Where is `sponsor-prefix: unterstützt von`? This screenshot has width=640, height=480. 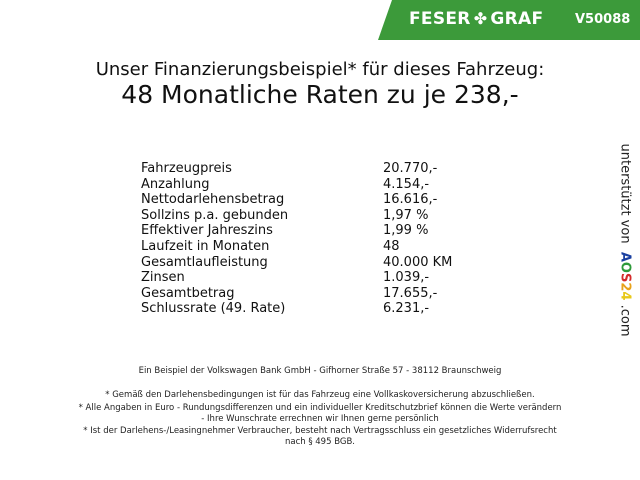
sponsor-prefix: unterstützt von is located at coordinates (625, 193).